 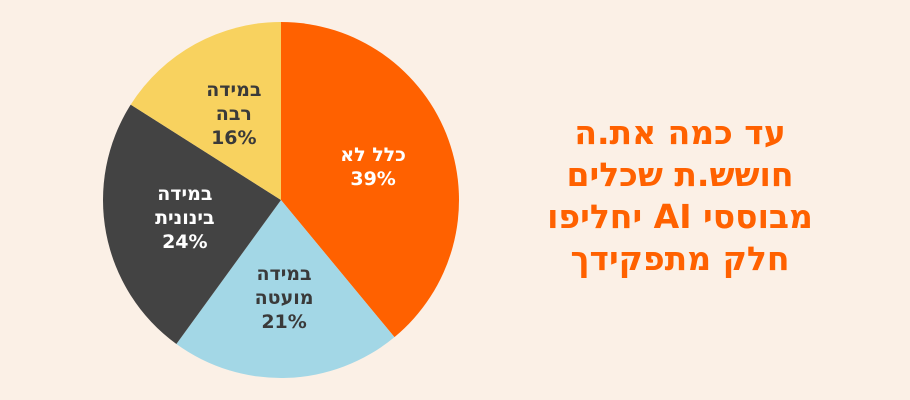 I want to click on slice-label: במידה בינונית 24%, so click(x=185, y=218).